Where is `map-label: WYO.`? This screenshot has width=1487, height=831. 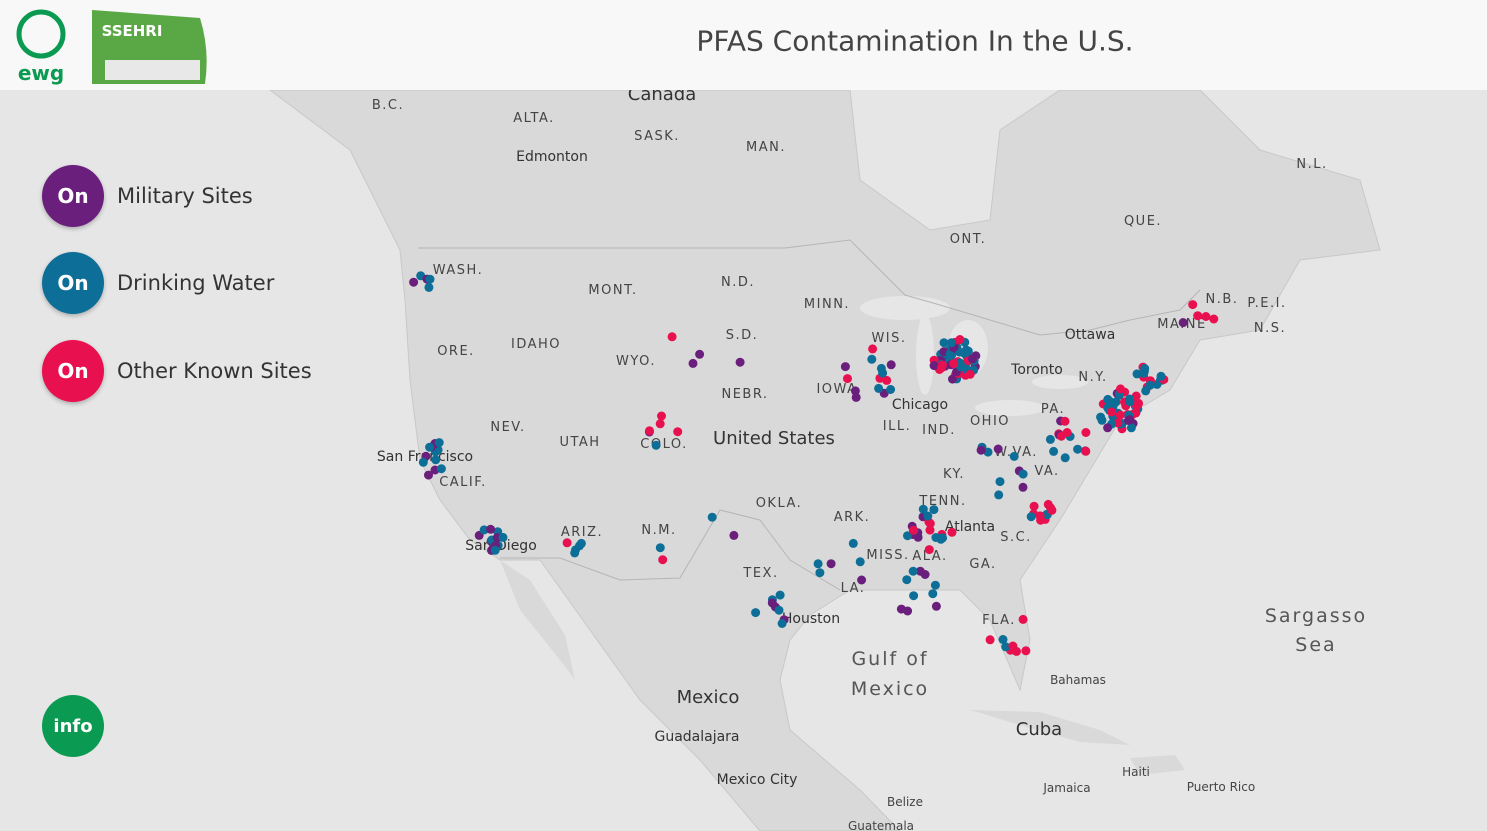
map-label: WYO. is located at coordinates (636, 361).